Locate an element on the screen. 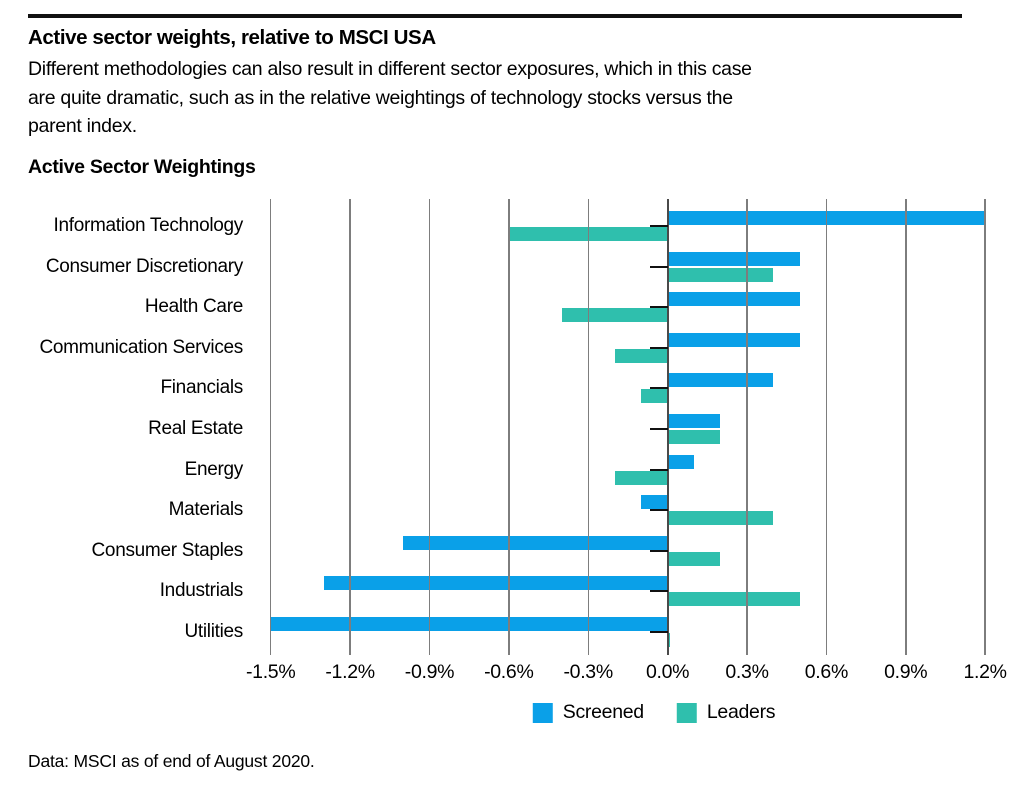  legend-label: Leaders is located at coordinates (741, 712).